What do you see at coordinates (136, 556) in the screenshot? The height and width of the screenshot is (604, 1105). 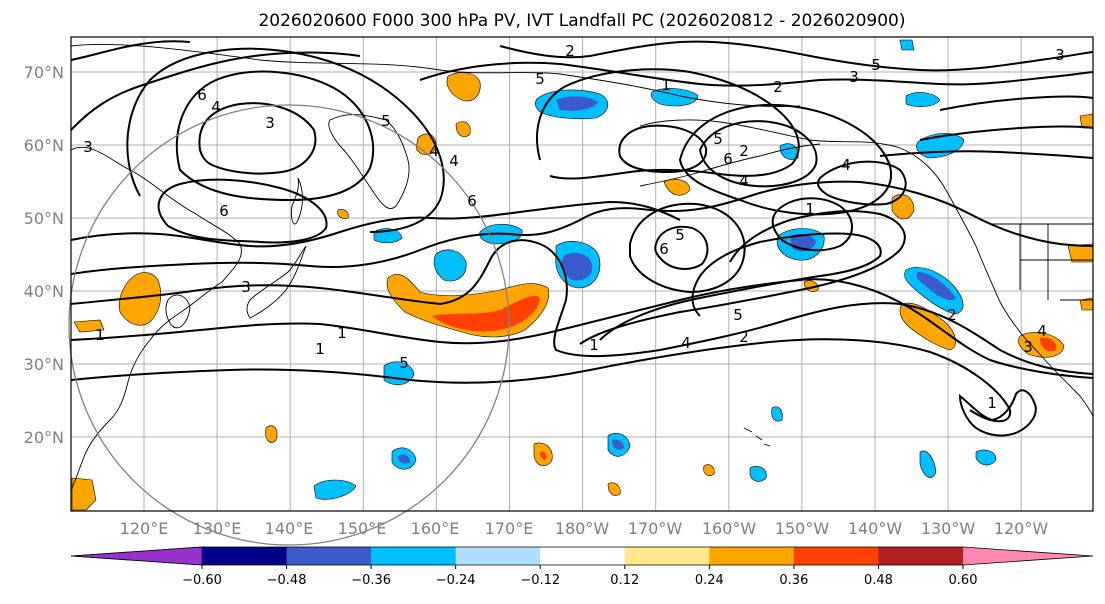 I see `colorbar-extend-low` at bounding box center [136, 556].